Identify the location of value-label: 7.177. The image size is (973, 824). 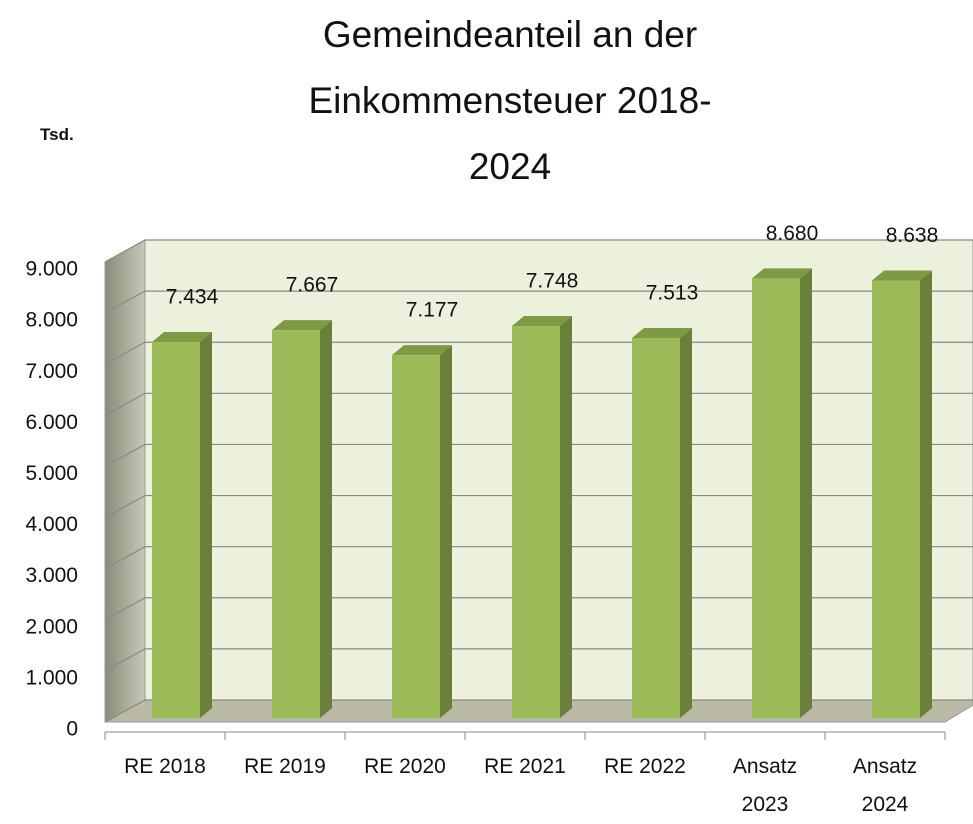
(432, 310).